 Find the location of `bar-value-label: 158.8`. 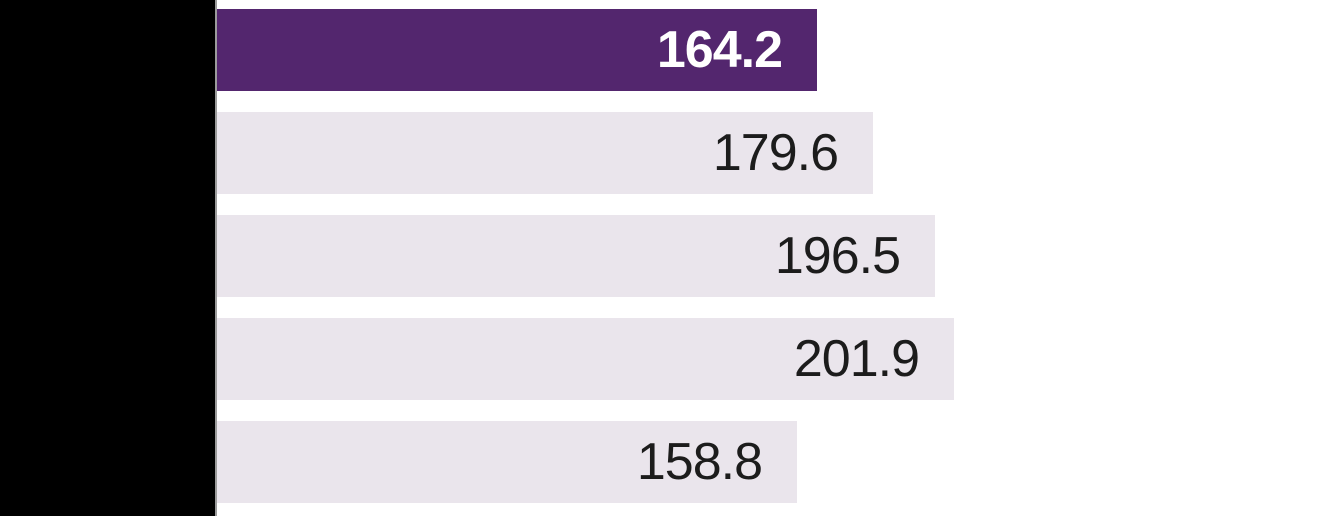

bar-value-label: 158.8 is located at coordinates (699, 462).